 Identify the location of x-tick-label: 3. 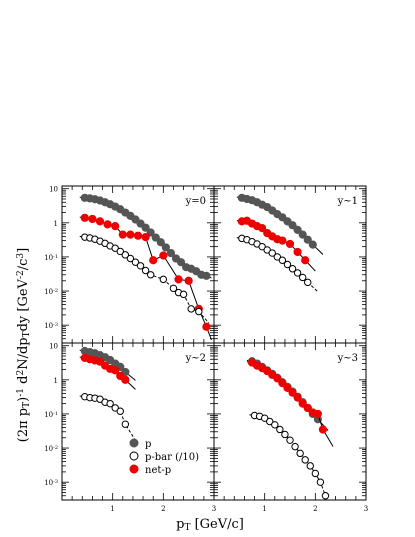
(366, 509).